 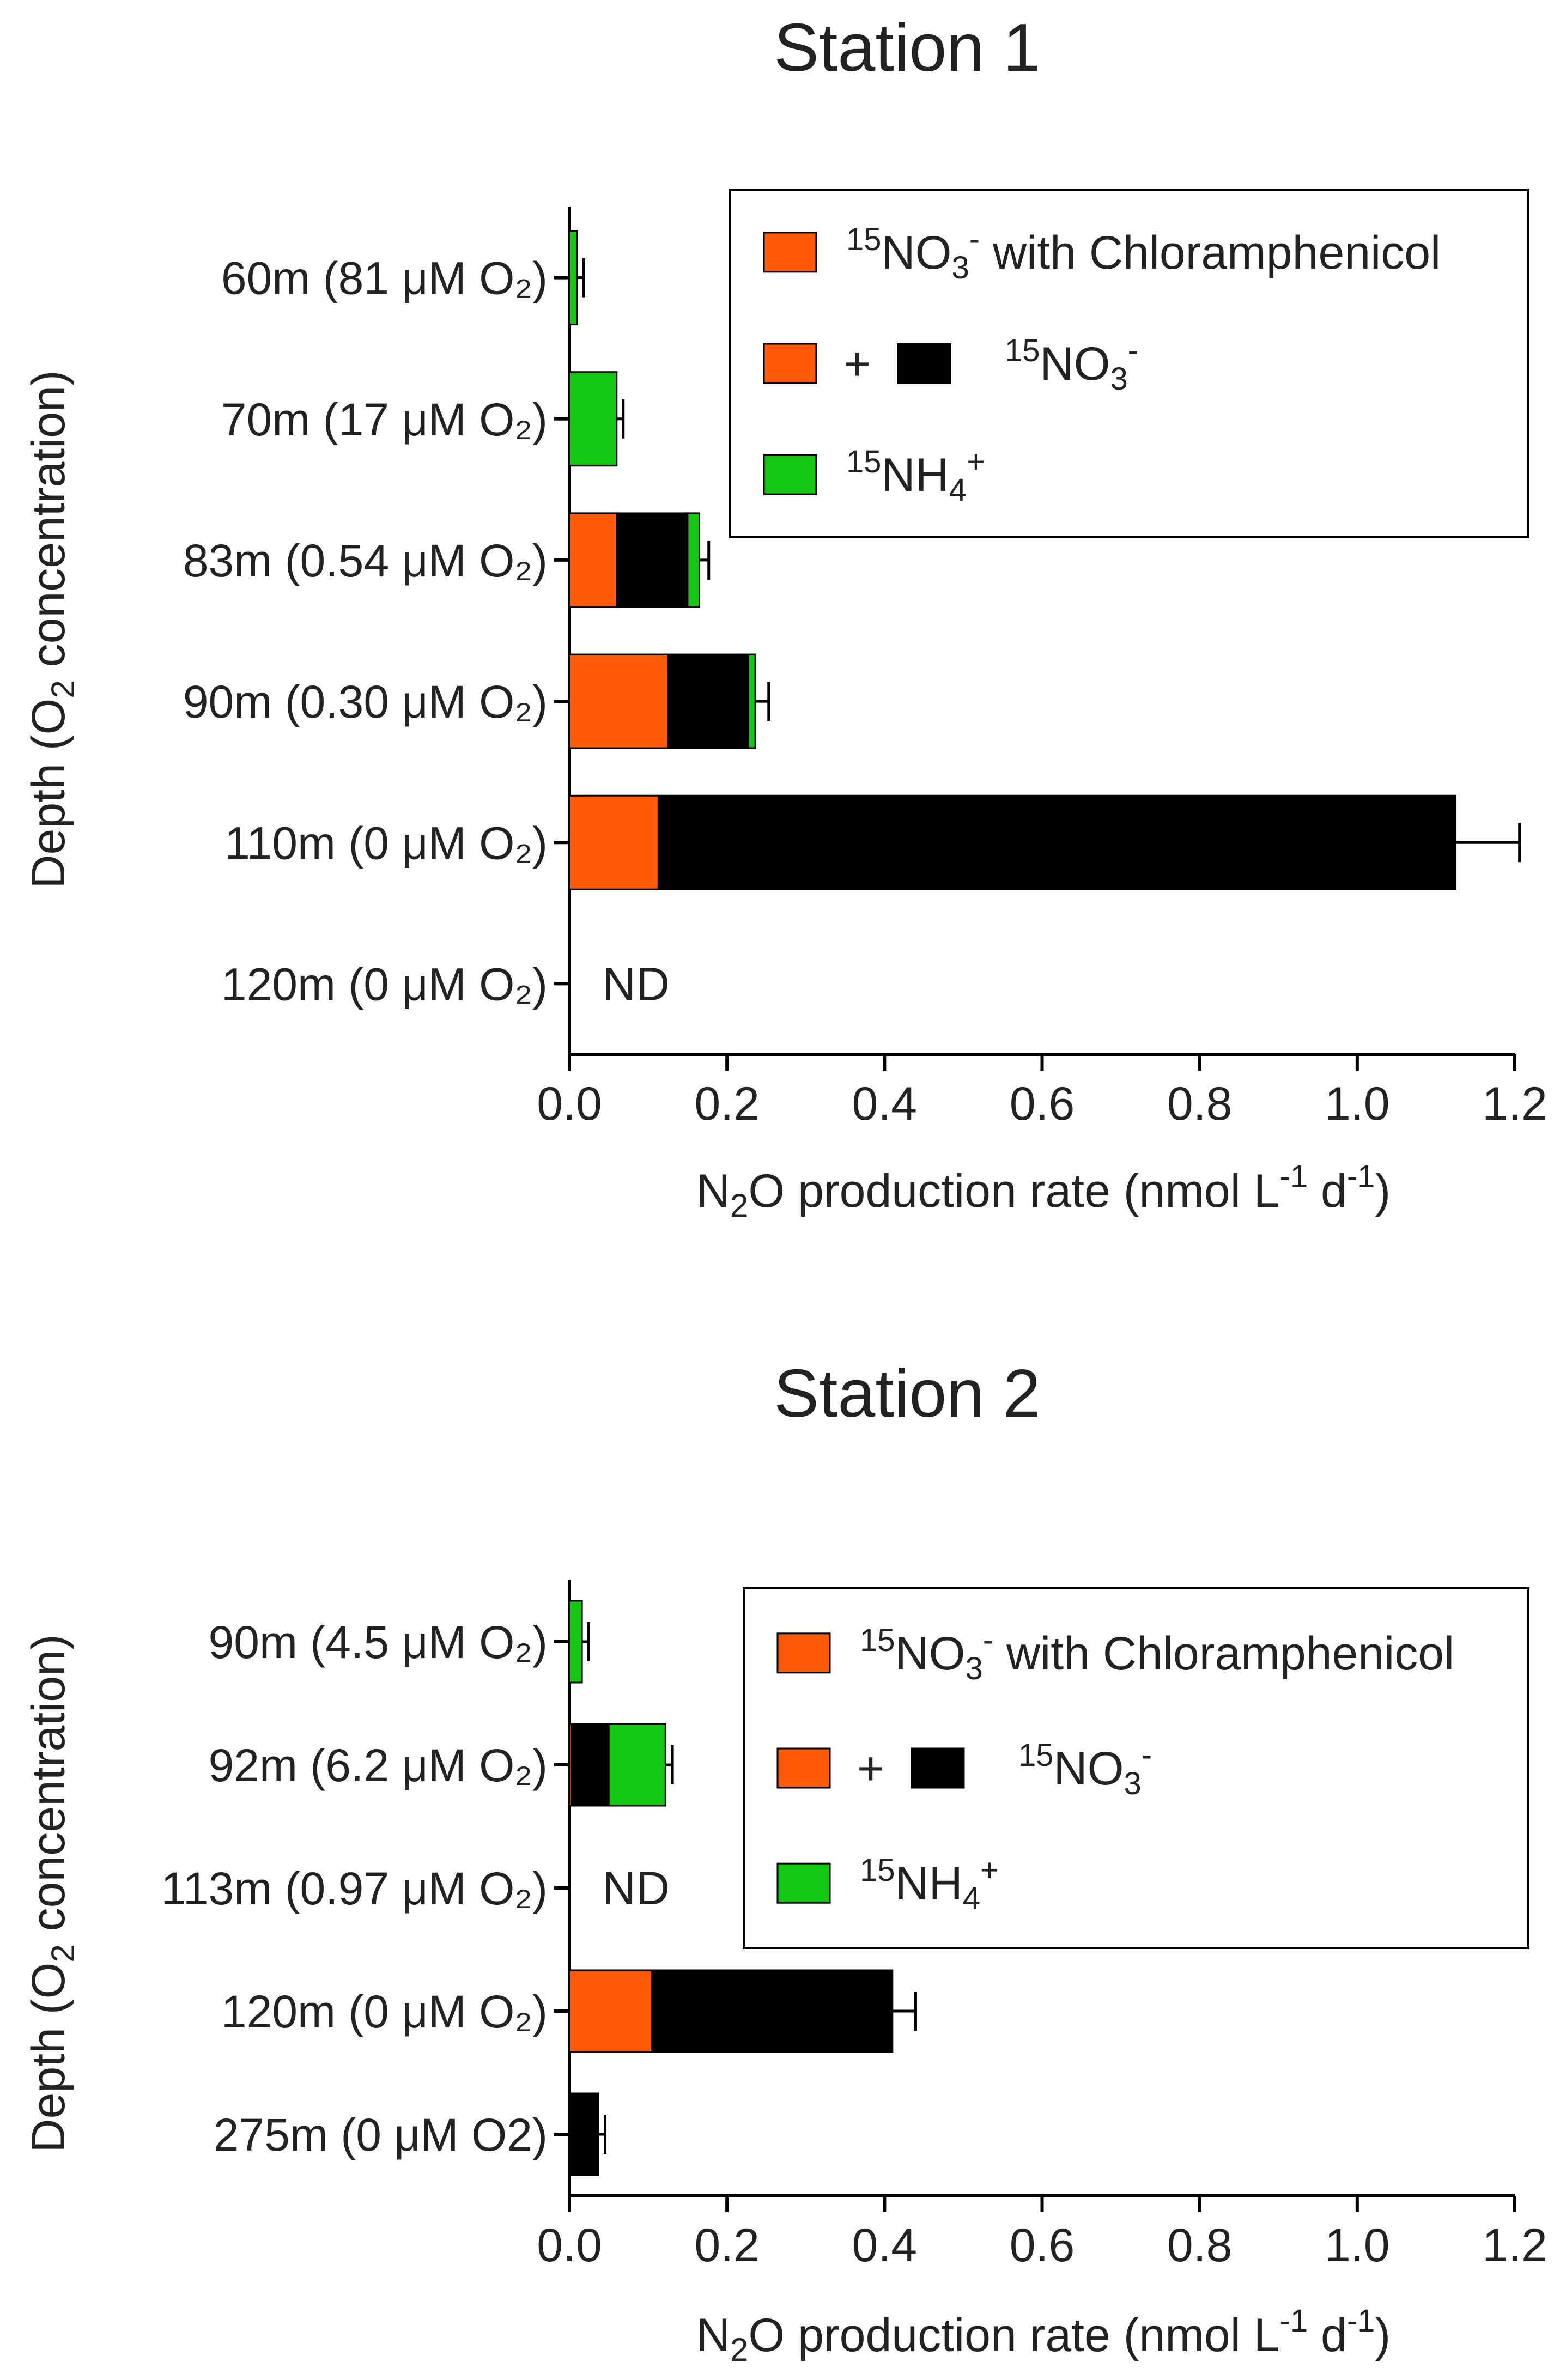 What do you see at coordinates (857, 364) in the screenshot?
I see `legend-plus-sign: +` at bounding box center [857, 364].